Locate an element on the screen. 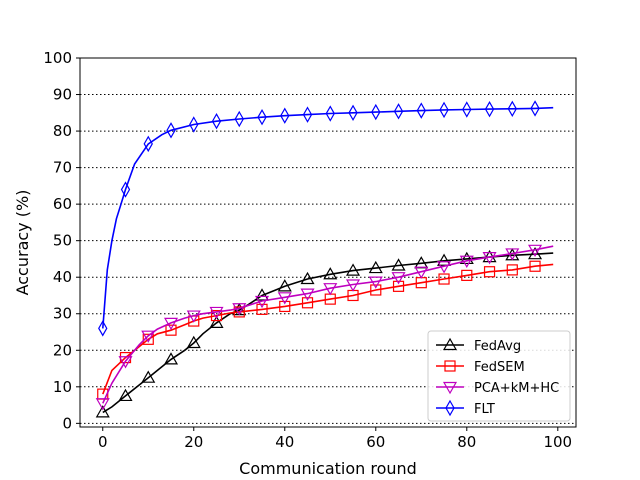  y-tick-label: 40 is located at coordinates (62, 277).